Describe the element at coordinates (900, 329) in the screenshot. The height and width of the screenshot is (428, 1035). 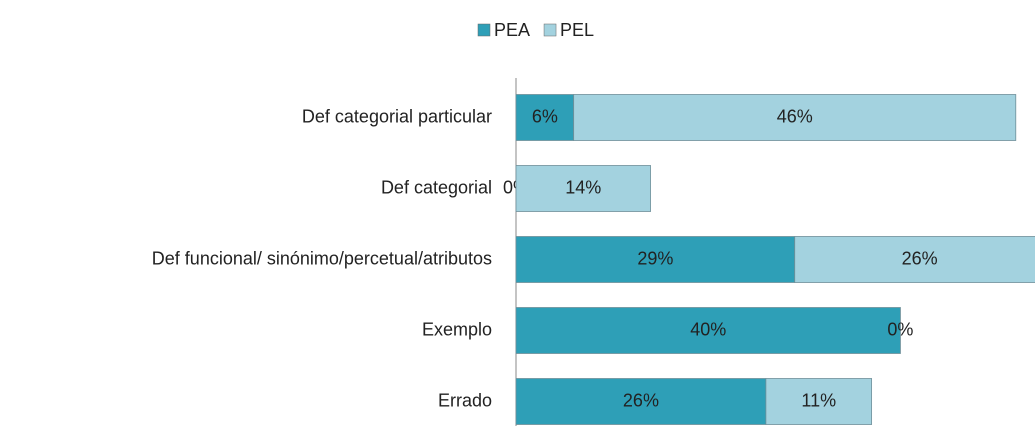
I see `data-label: 0%` at that location.